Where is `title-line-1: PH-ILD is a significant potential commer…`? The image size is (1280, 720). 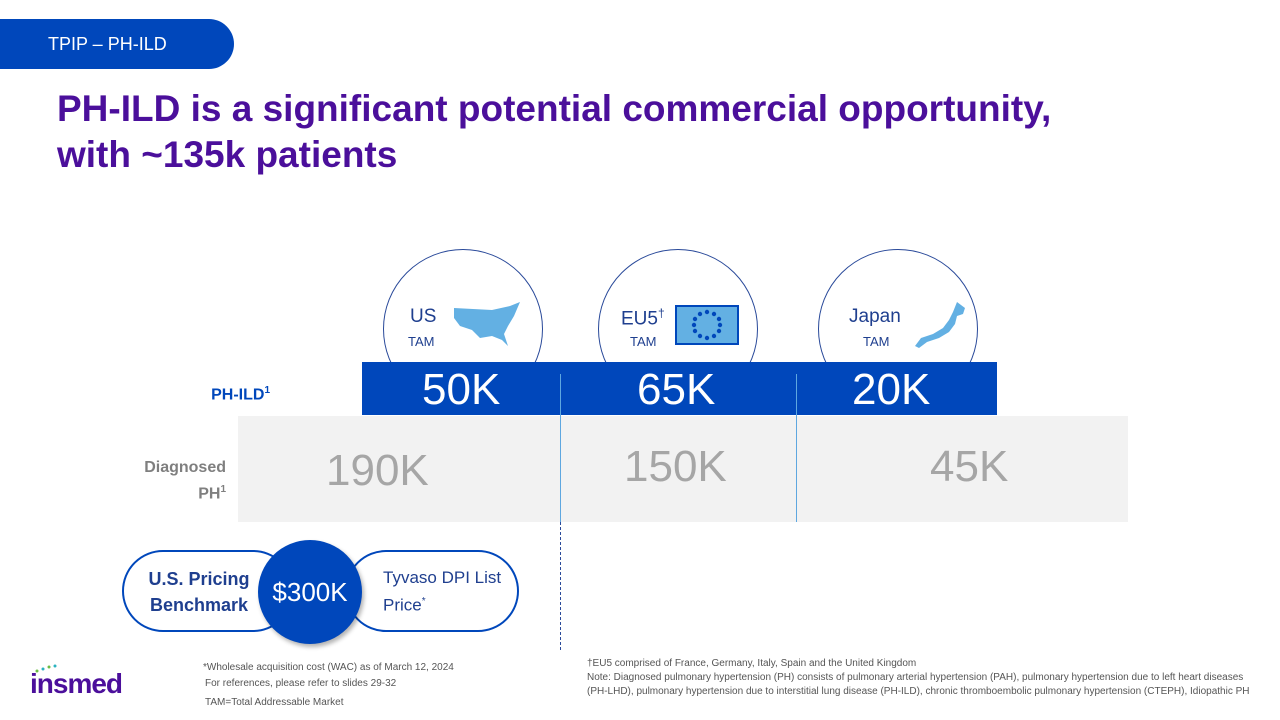
title-line-1: PH-ILD is a significant potential commer… is located at coordinates (554, 108).